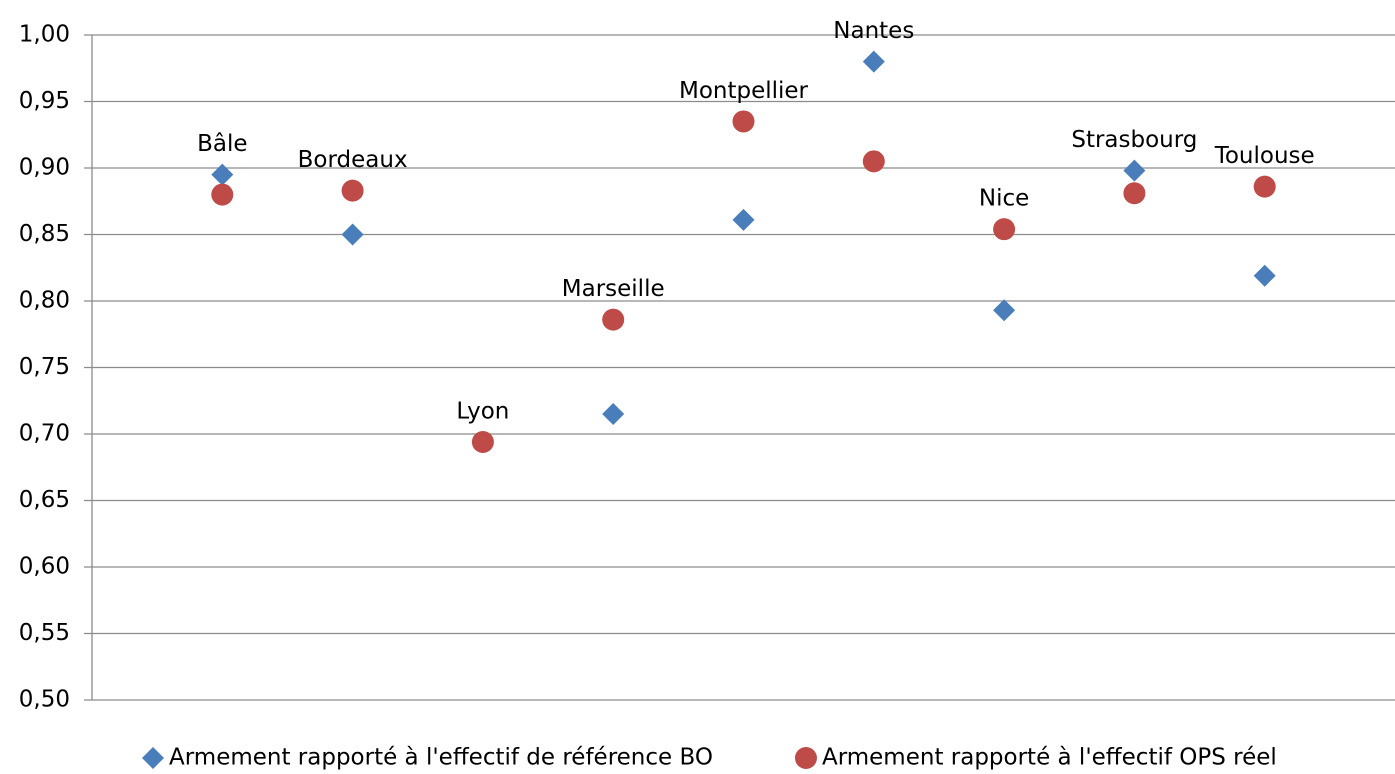 The width and height of the screenshot is (1395, 774). I want to click on y-tick-label: 0,60, so click(44, 567).